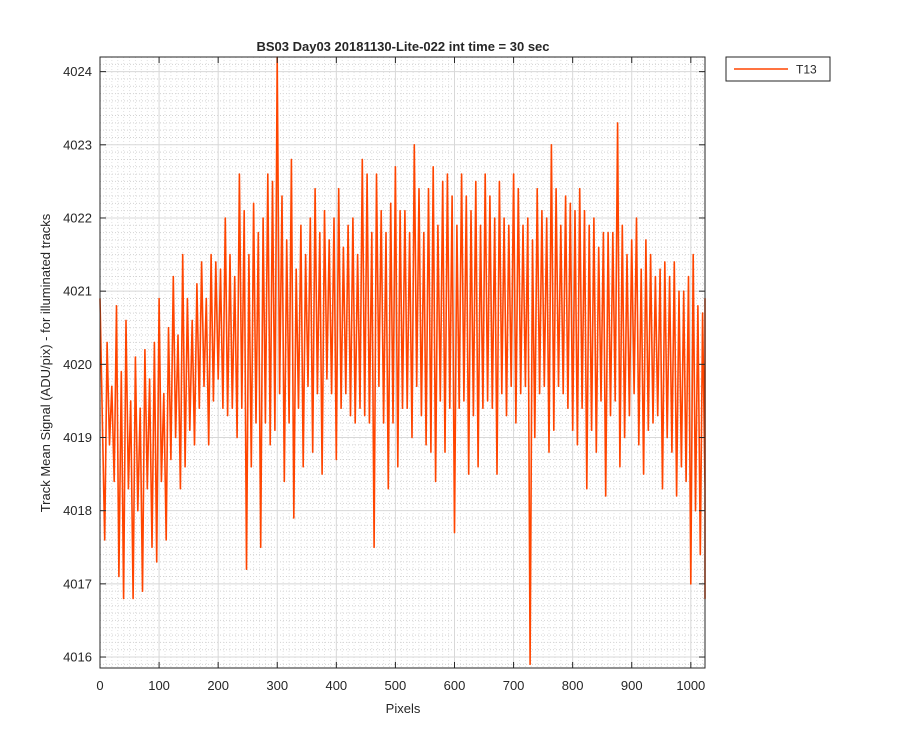 The height and width of the screenshot is (750, 900). Describe the element at coordinates (277, 685) in the screenshot. I see `x-tick-label: 300` at that location.